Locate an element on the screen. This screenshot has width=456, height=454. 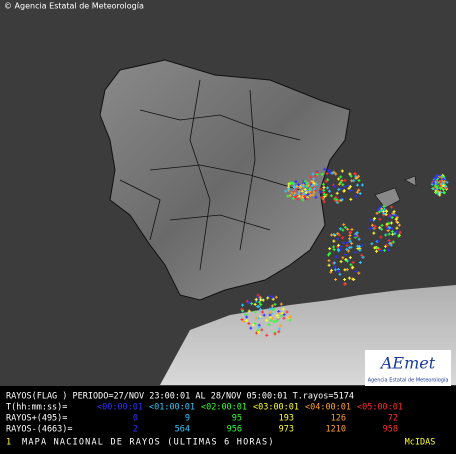
positive-count: 193 is located at coordinates (286, 419).